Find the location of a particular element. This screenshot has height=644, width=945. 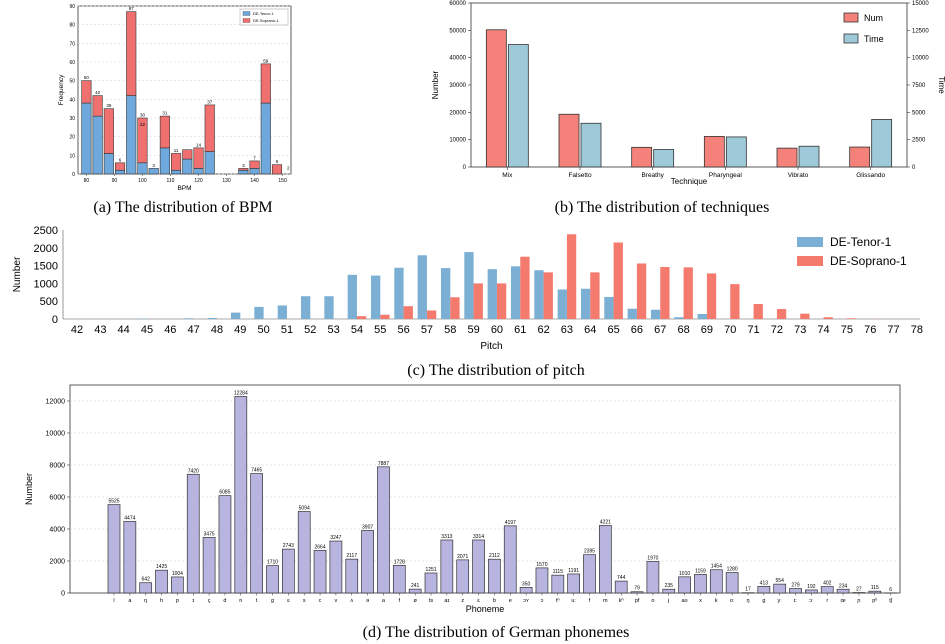

x-tick-label: ŋ is located at coordinates (747, 601).